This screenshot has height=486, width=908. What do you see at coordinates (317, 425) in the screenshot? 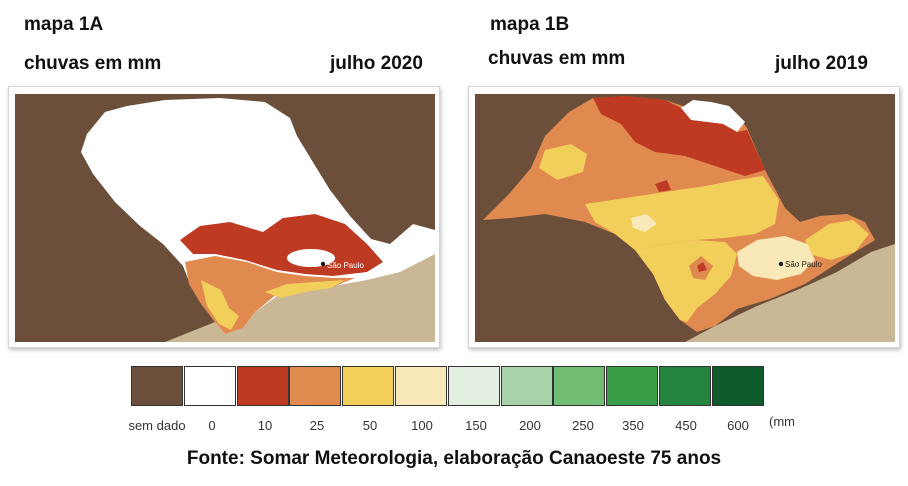
I see `legend-label: 25` at bounding box center [317, 425].